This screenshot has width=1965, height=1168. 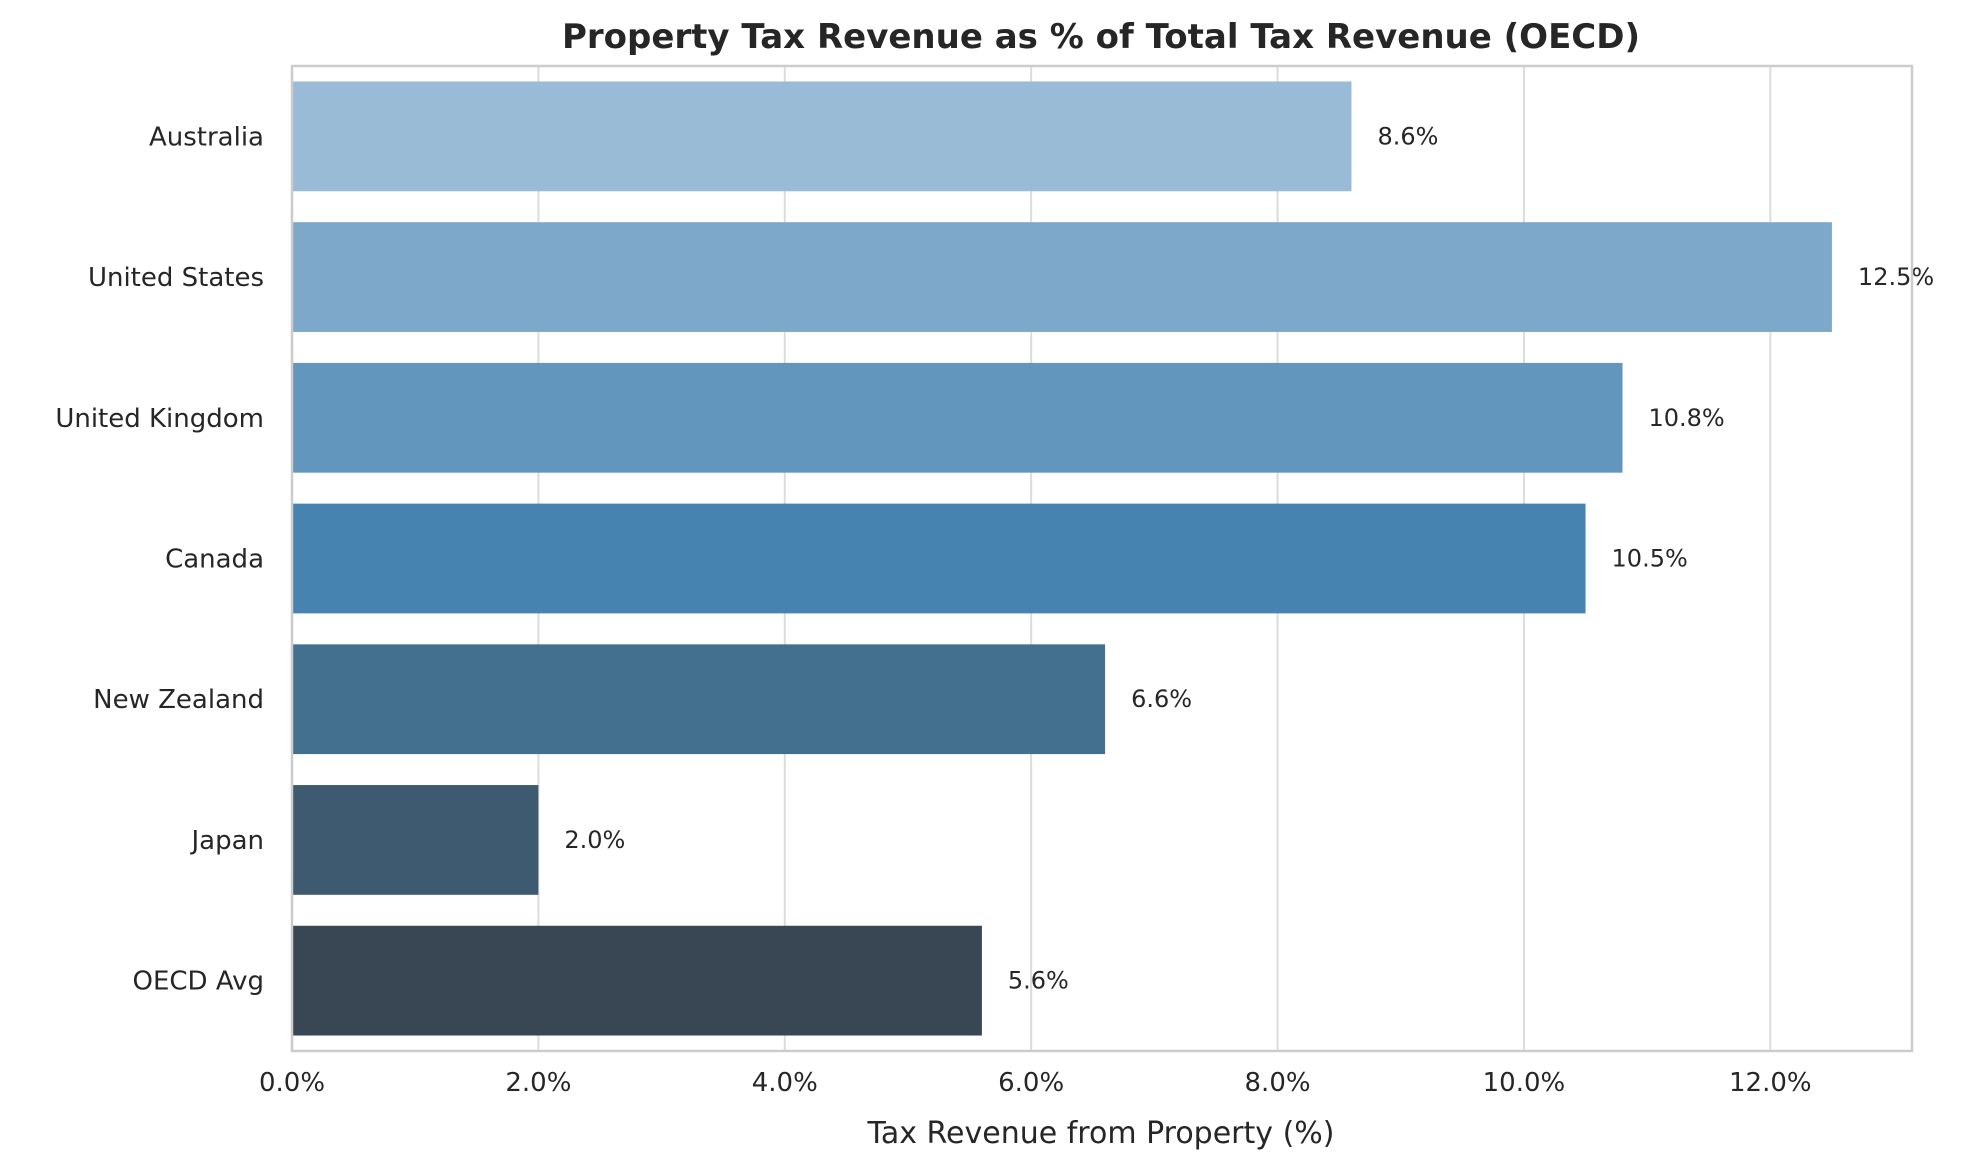 I want to click on y-tick-label: New Zealand, so click(x=178, y=700).